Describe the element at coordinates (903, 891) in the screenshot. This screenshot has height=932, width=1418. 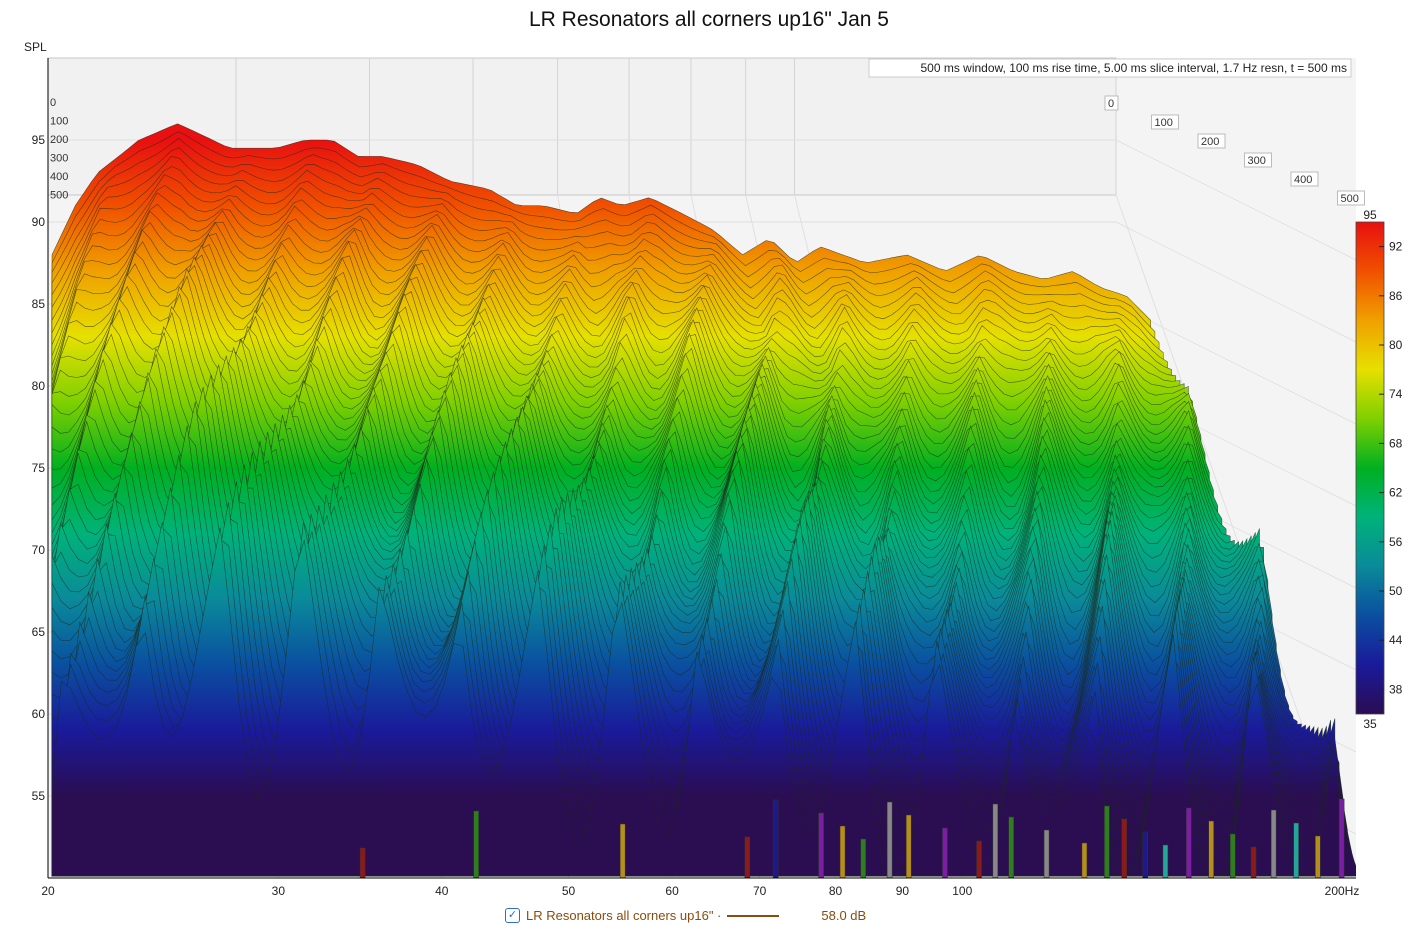
I see `x-tick-label: 90` at that location.